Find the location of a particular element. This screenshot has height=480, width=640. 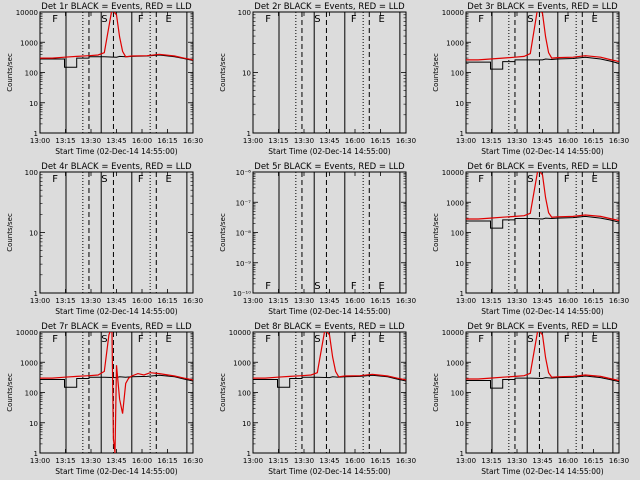

panel-title: Det 7r BLACK = Events, RED = LLD is located at coordinates (116, 327).